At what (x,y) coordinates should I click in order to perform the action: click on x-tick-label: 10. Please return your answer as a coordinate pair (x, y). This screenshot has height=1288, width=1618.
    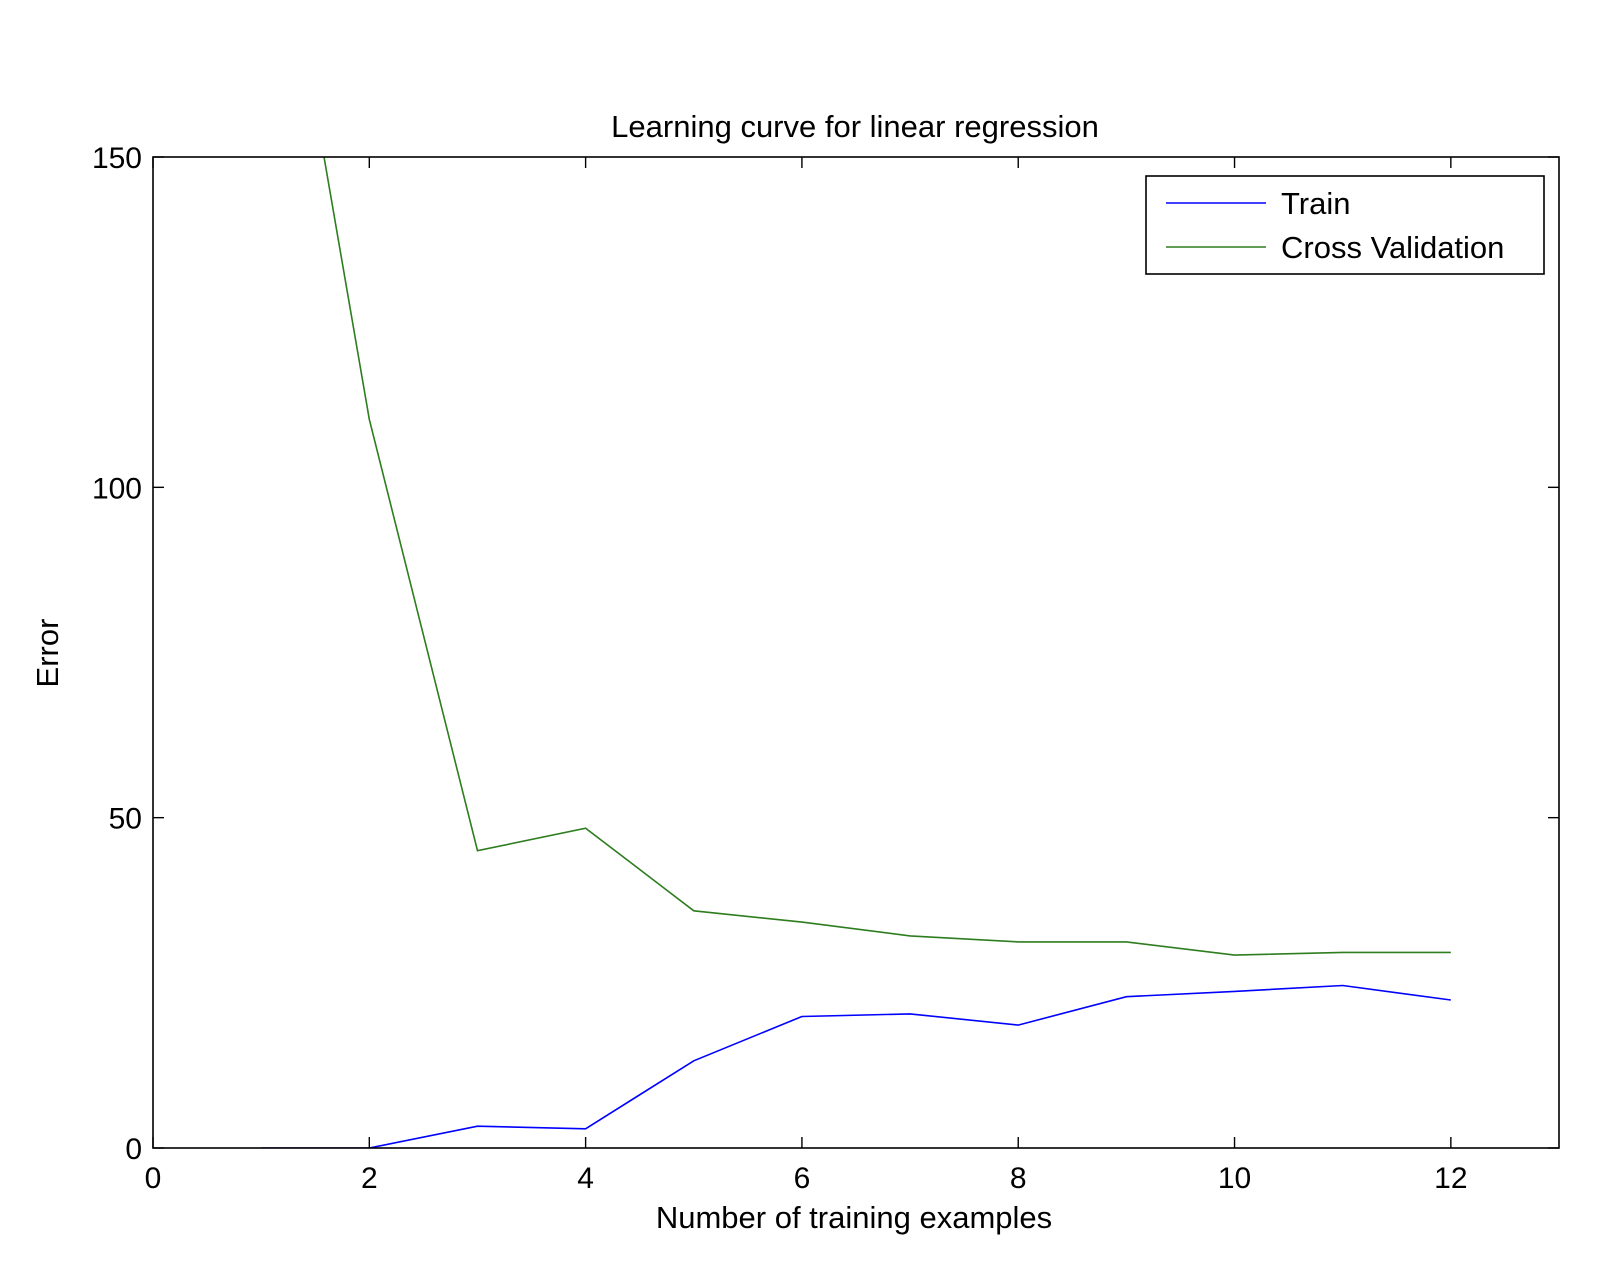
    Looking at the image, I should click on (1234, 1178).